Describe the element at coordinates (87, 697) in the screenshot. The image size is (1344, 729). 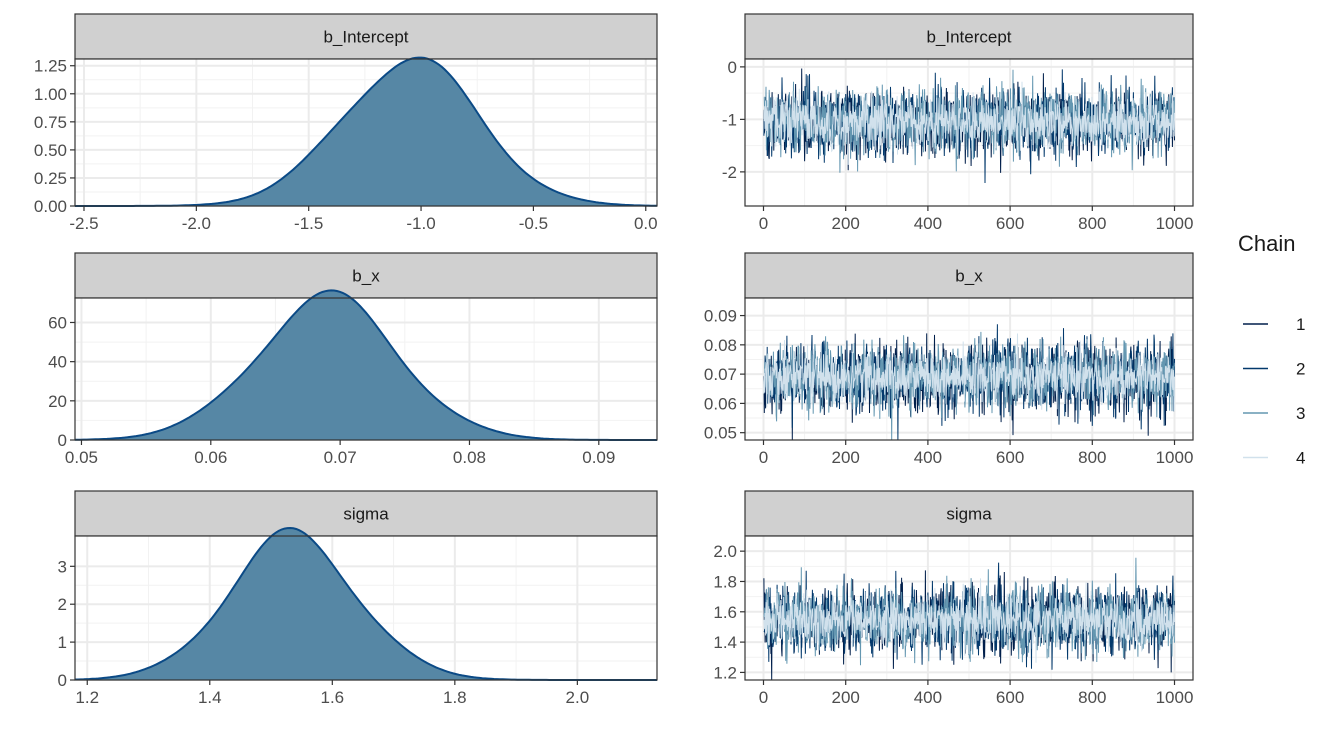
I see `x-tick-label: 1.2` at that location.